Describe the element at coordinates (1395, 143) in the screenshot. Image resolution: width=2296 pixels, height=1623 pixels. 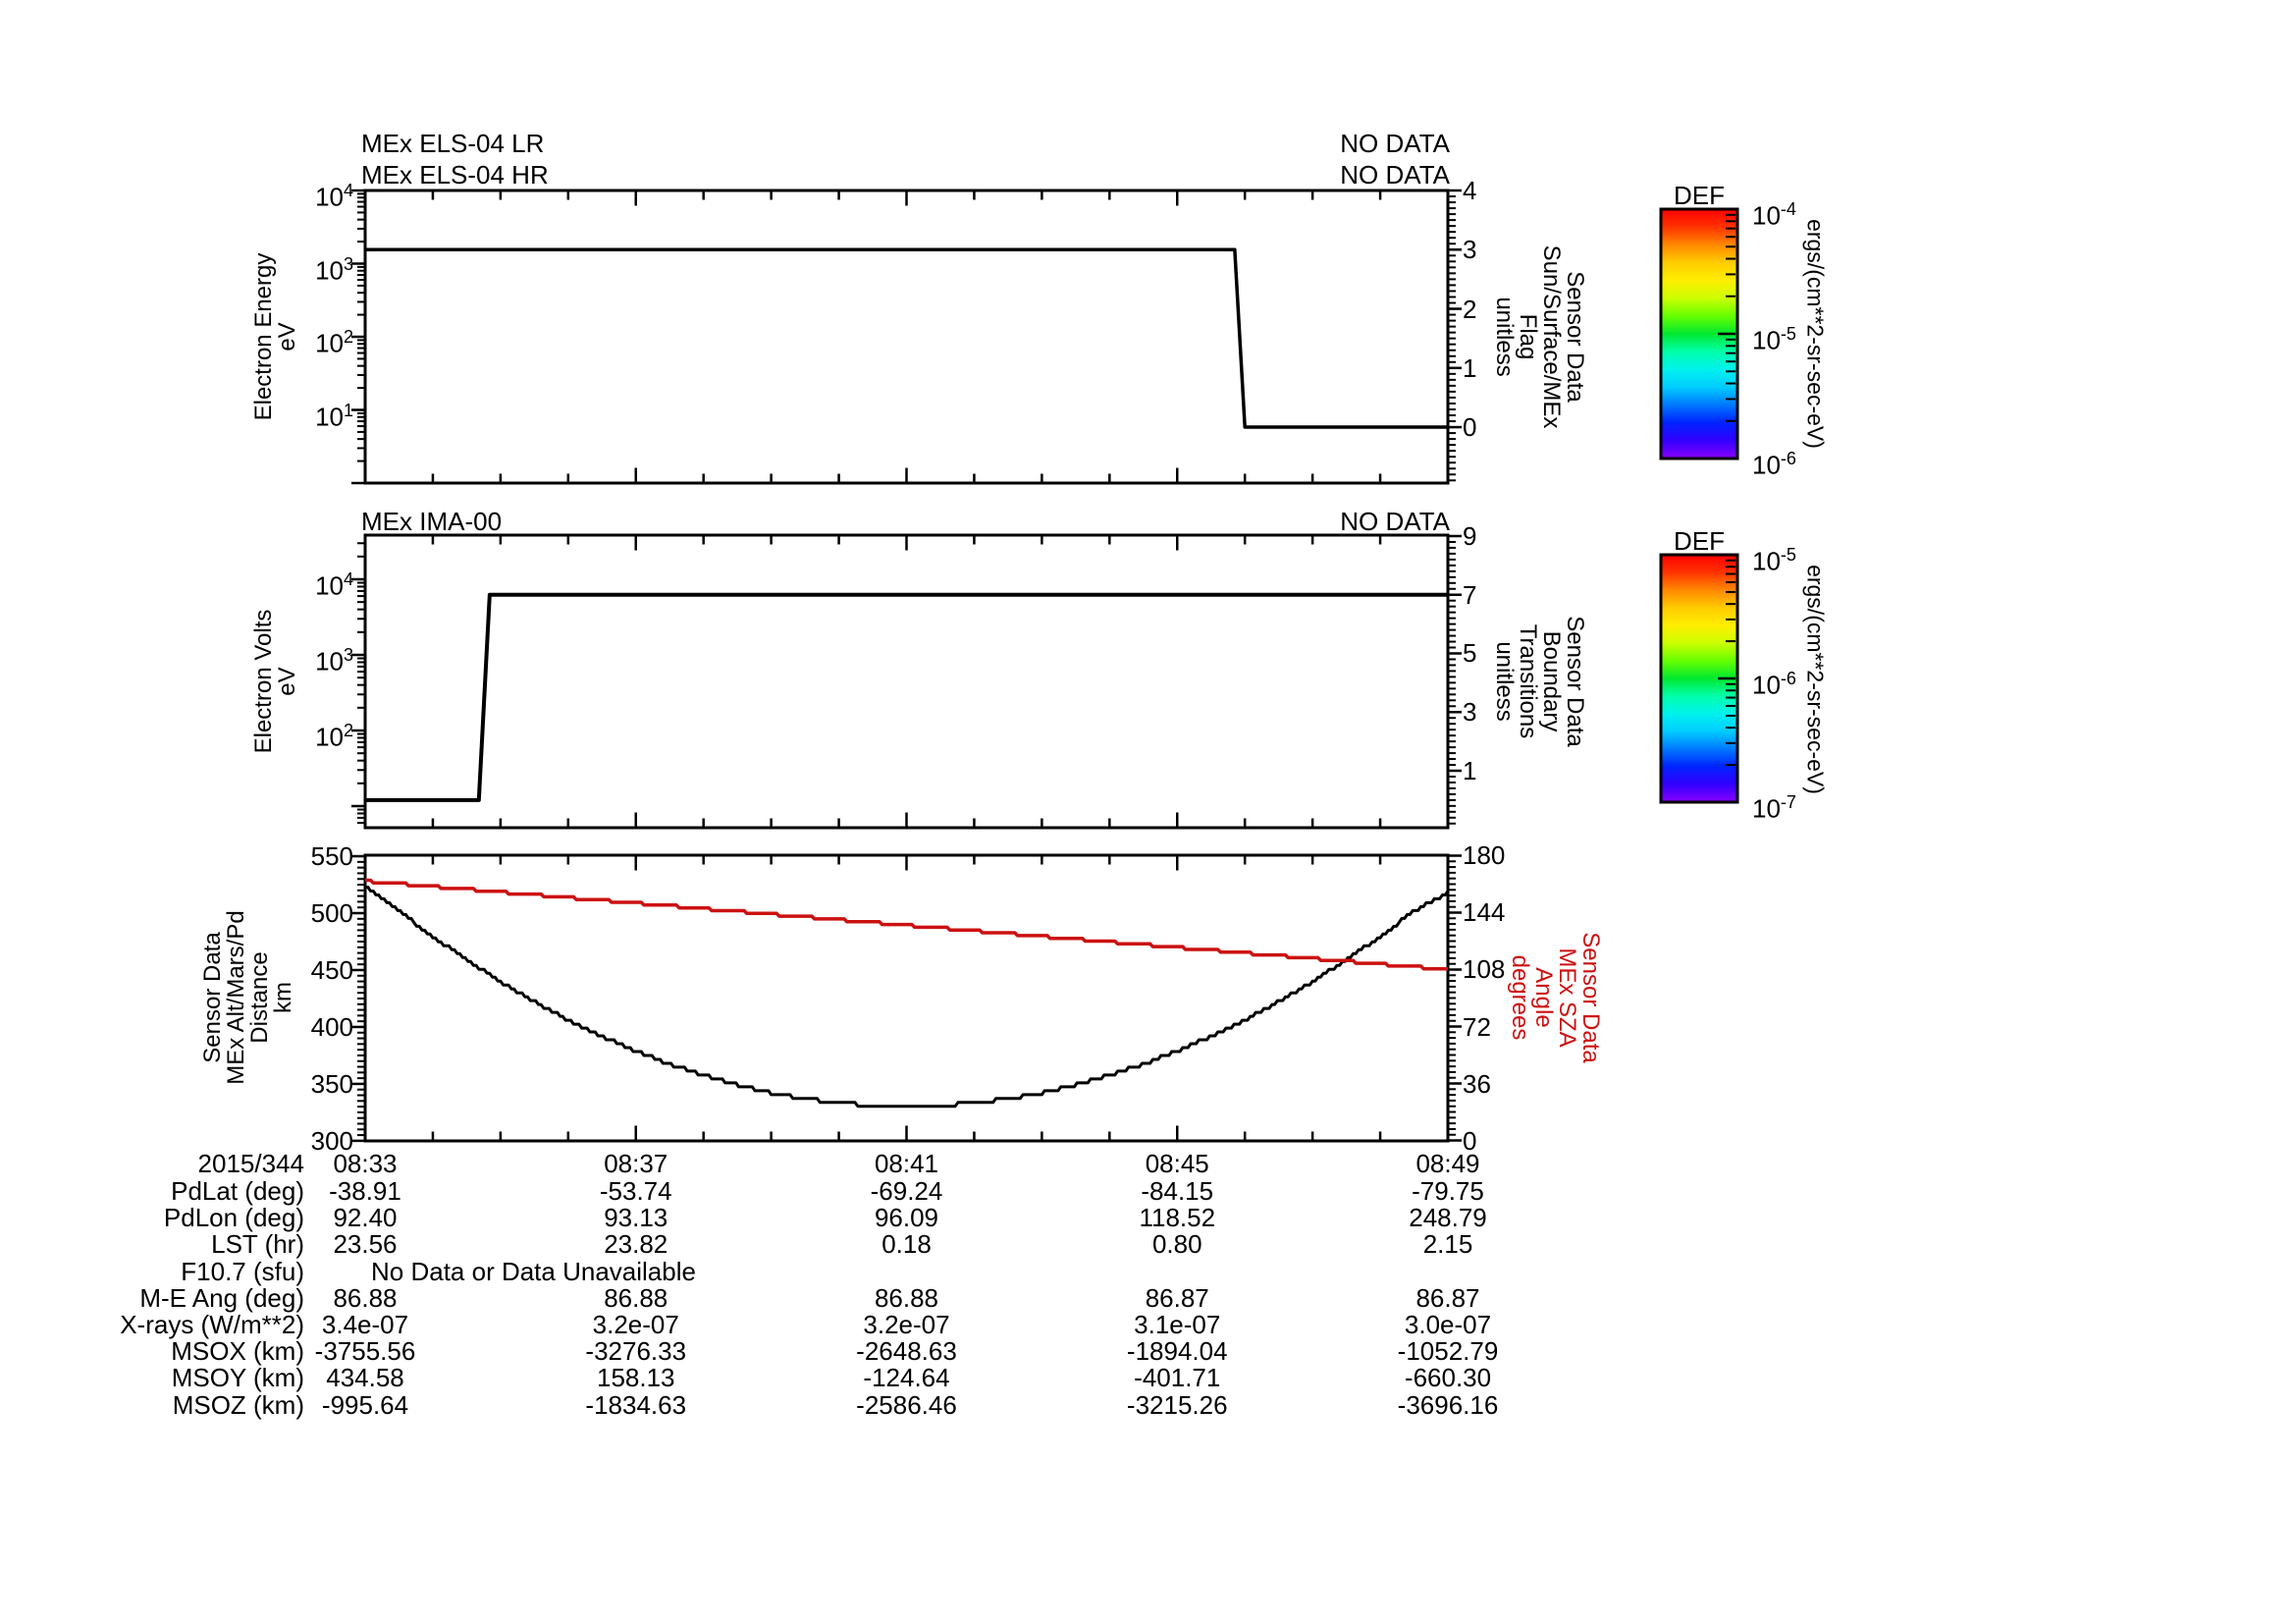
I see `panel1-status-line1: NO DATA` at that location.